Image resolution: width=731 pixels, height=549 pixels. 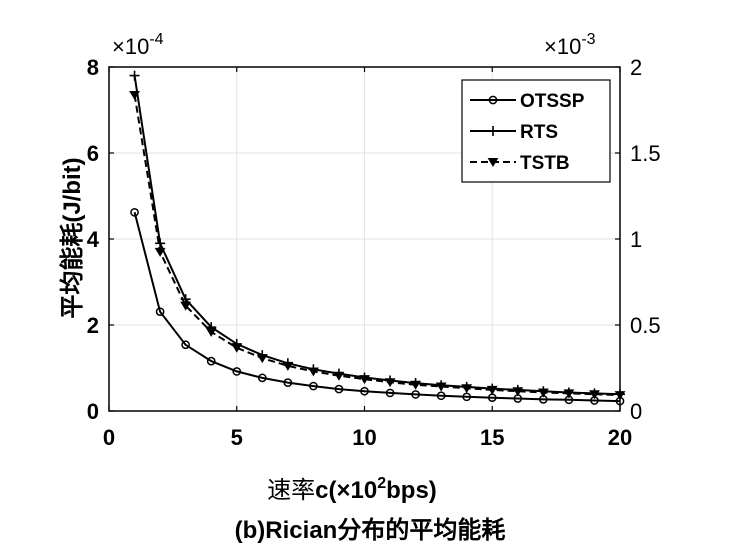 What do you see at coordinates (237, 437) in the screenshot?
I see `x-tick-label: 5` at bounding box center [237, 437].